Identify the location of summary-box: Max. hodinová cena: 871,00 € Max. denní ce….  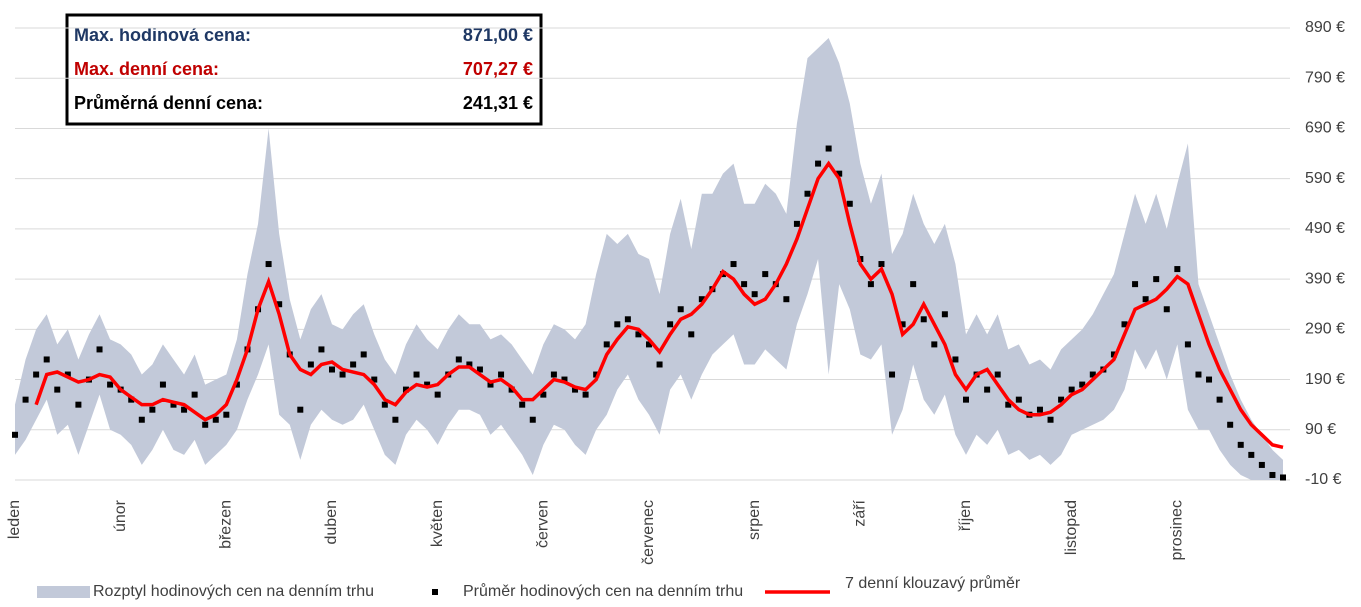
(304, 69).